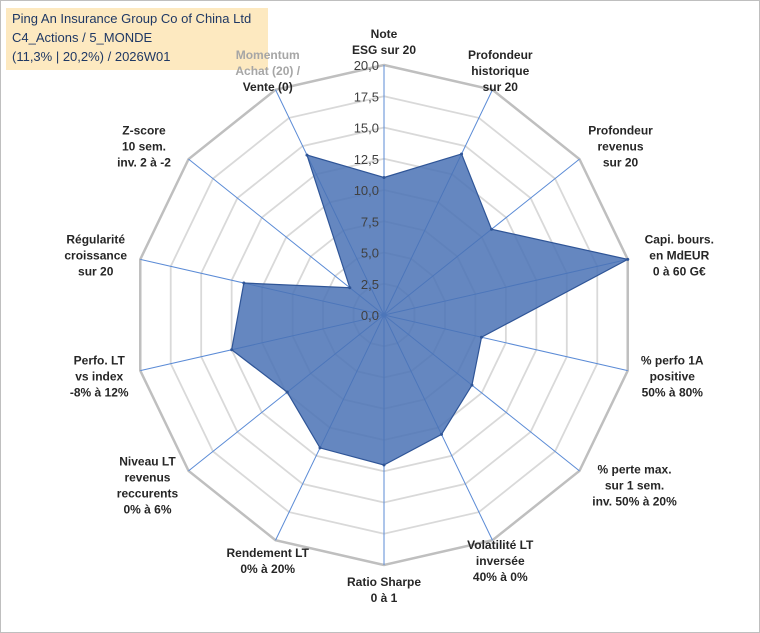 The width and height of the screenshot is (760, 633). What do you see at coordinates (132, 18) in the screenshot?
I see `title-line-company: Ping An Insurance Group Co of China Ltd` at bounding box center [132, 18].